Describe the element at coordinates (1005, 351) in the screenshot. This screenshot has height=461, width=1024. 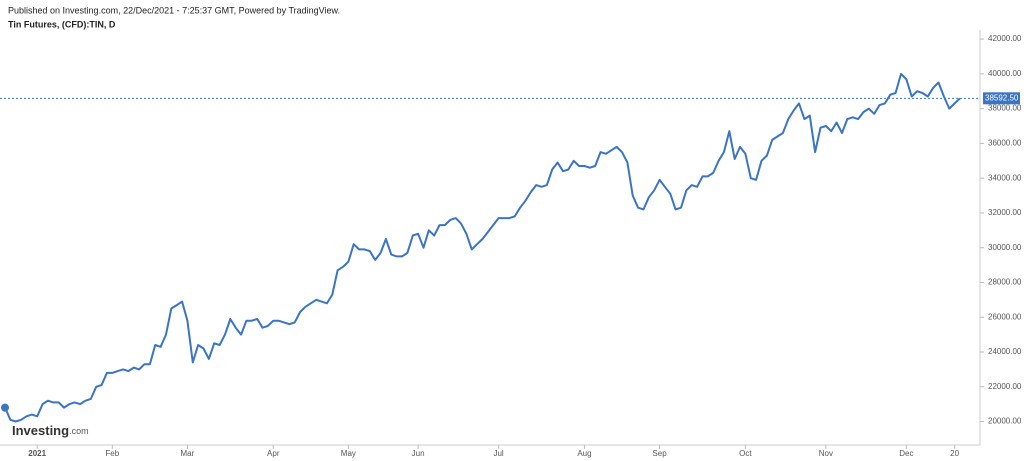
I see `y-tick-label: 24000.00` at that location.